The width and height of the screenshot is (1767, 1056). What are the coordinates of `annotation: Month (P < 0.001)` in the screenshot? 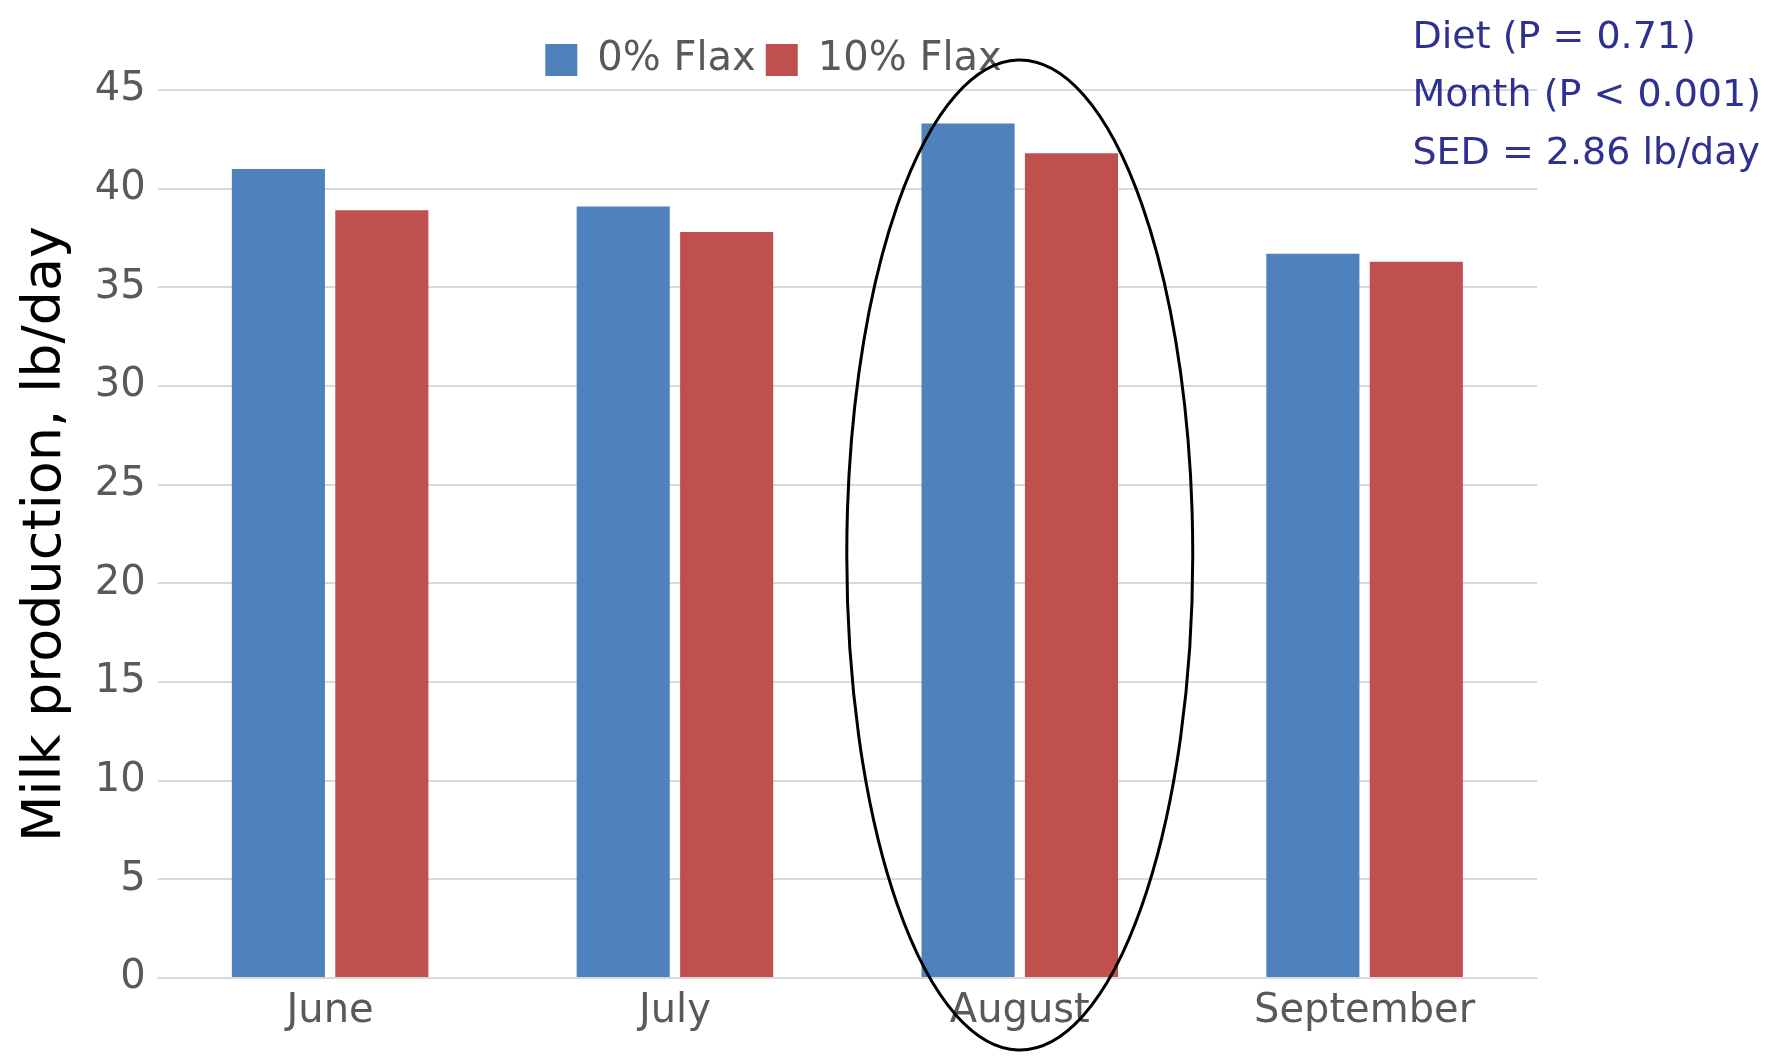 It's located at (1586, 93).